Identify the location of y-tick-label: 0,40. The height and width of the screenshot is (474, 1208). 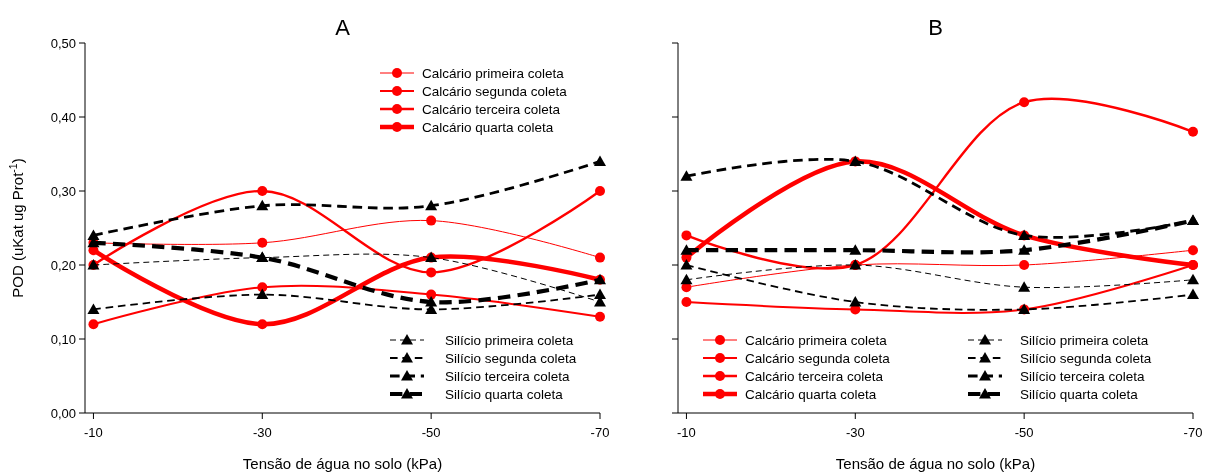
(63, 117).